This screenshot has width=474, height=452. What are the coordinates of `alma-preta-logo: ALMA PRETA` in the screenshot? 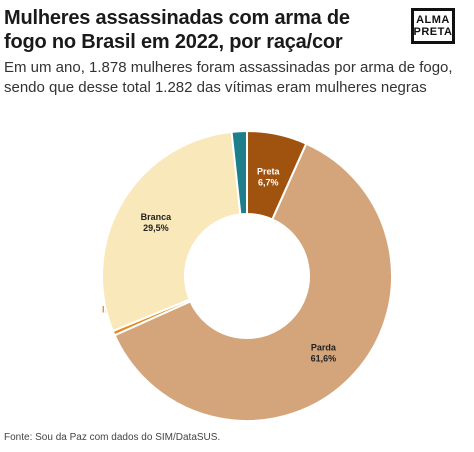 It's located at (433, 26).